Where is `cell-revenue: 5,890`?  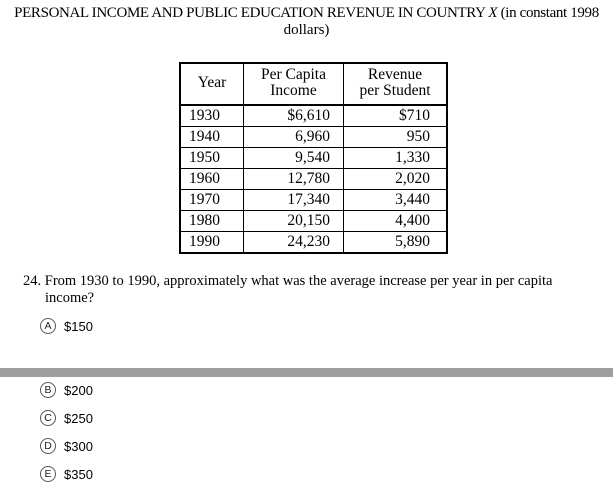 cell-revenue: 5,890 is located at coordinates (412, 241).